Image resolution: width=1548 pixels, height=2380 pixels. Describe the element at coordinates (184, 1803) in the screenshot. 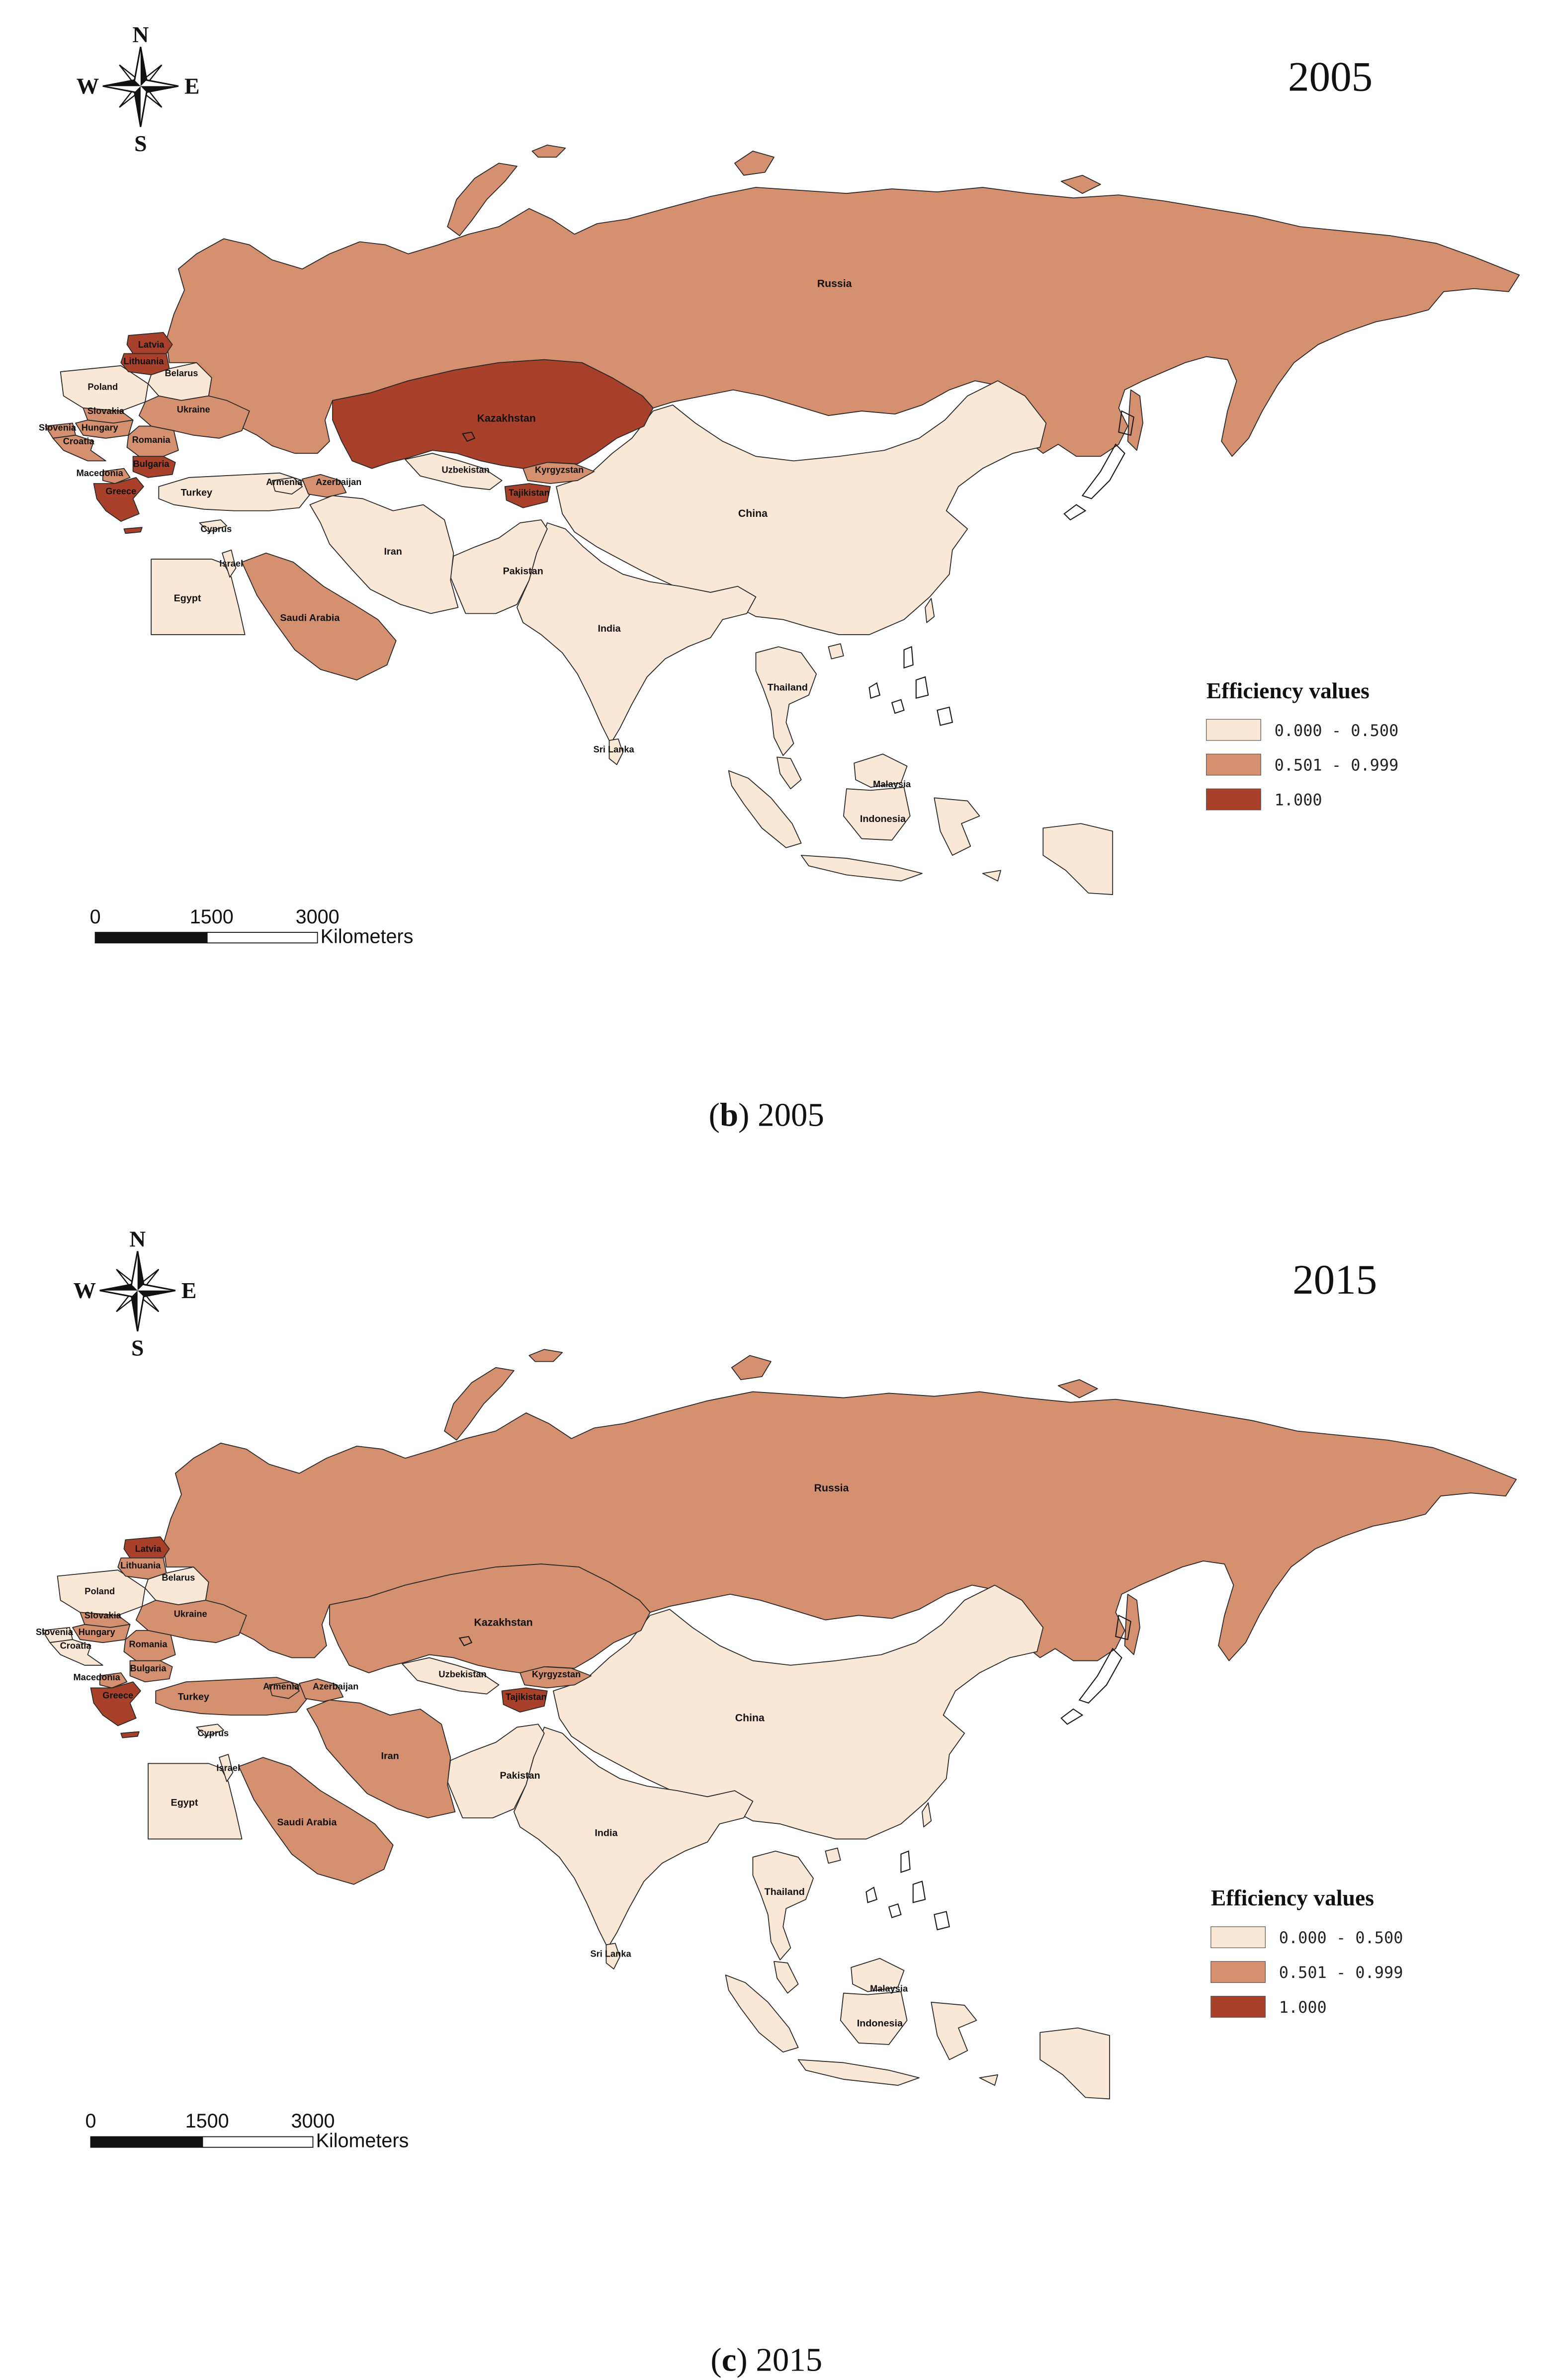

I see `country-label-egypt: Egypt` at that location.